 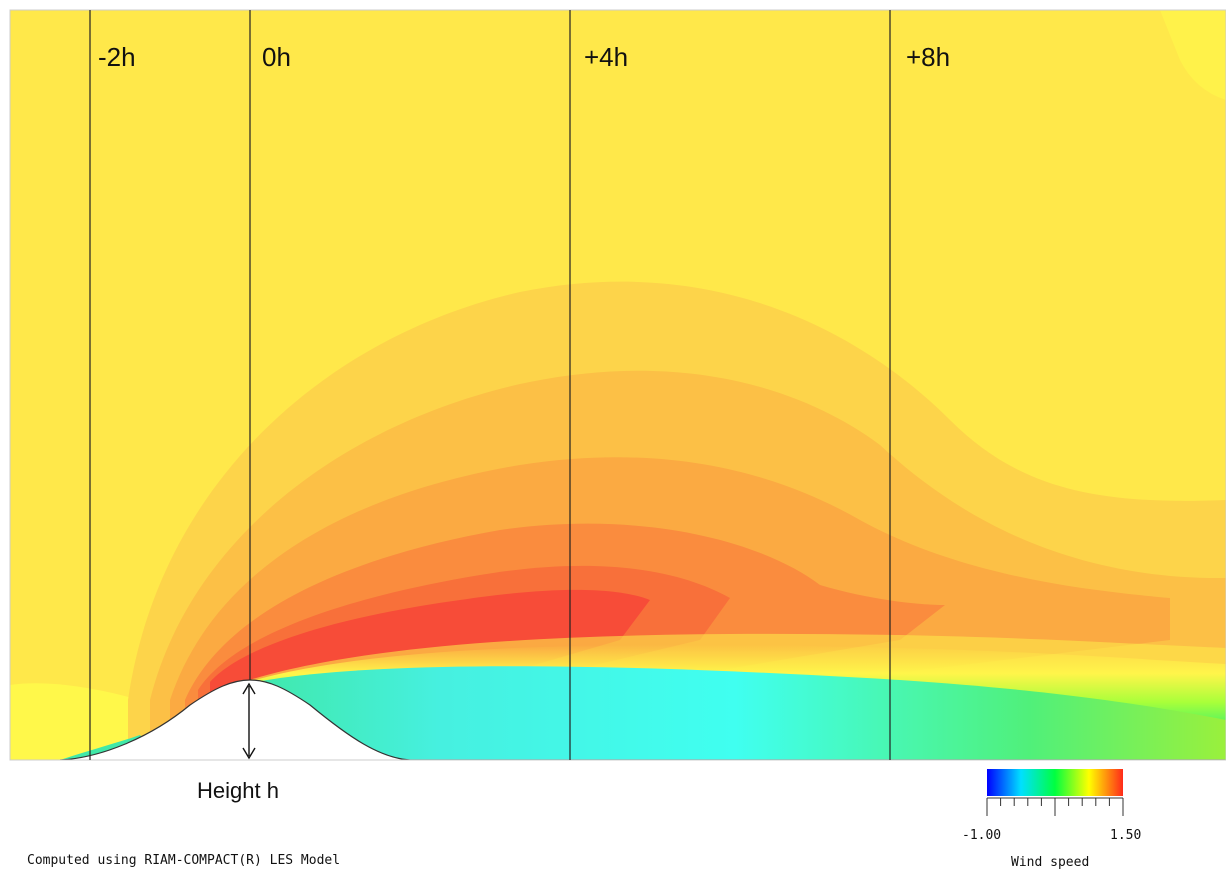 I want to click on colorbar-ticks, so click(x=1055, y=806).